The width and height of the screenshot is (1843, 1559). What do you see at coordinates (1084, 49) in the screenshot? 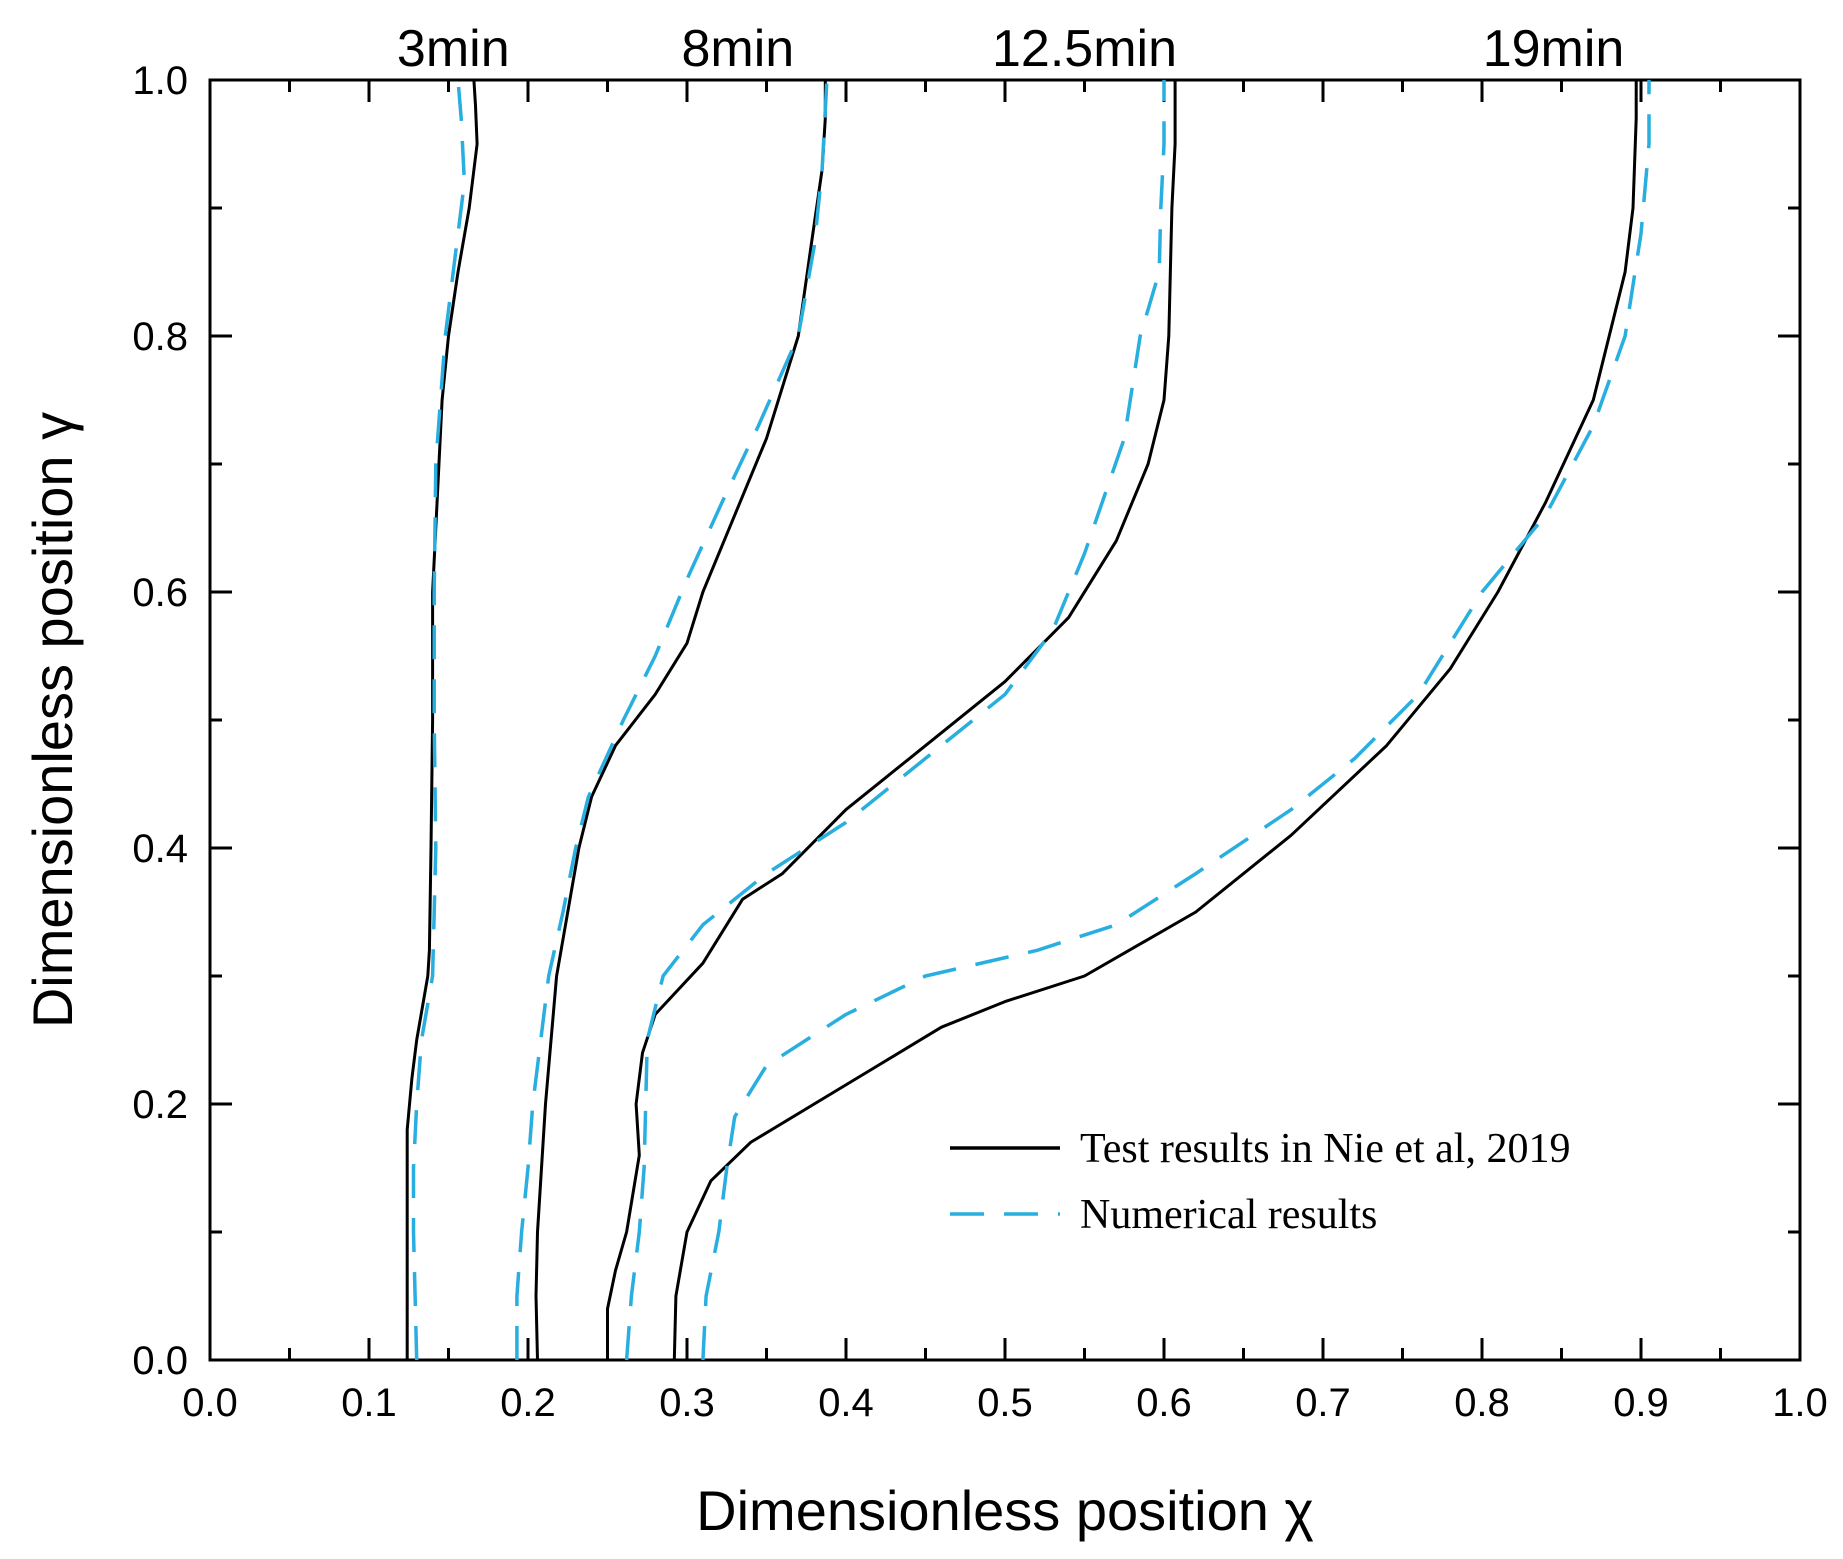
I see `time-label: 12.5min` at bounding box center [1084, 49].